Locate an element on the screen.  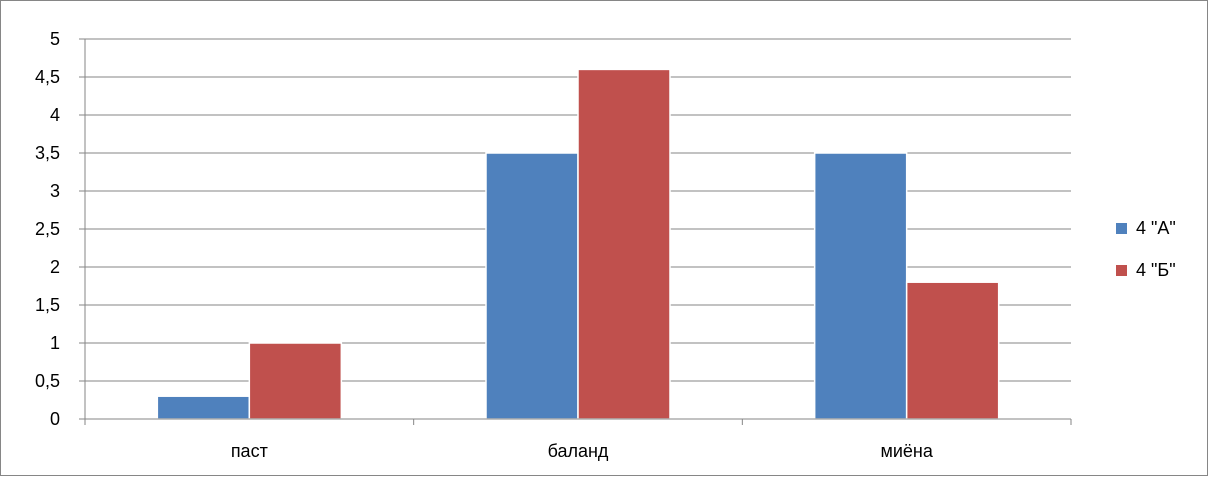
y-tick-labels: 0 0,5 1 1,5 2 2,5 3 3,5 4 4,5 5 is located at coordinates (47, 229).